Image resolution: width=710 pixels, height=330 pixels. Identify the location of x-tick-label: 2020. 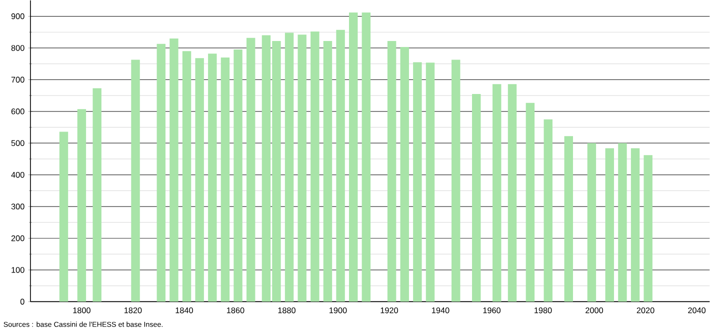
(645, 310).